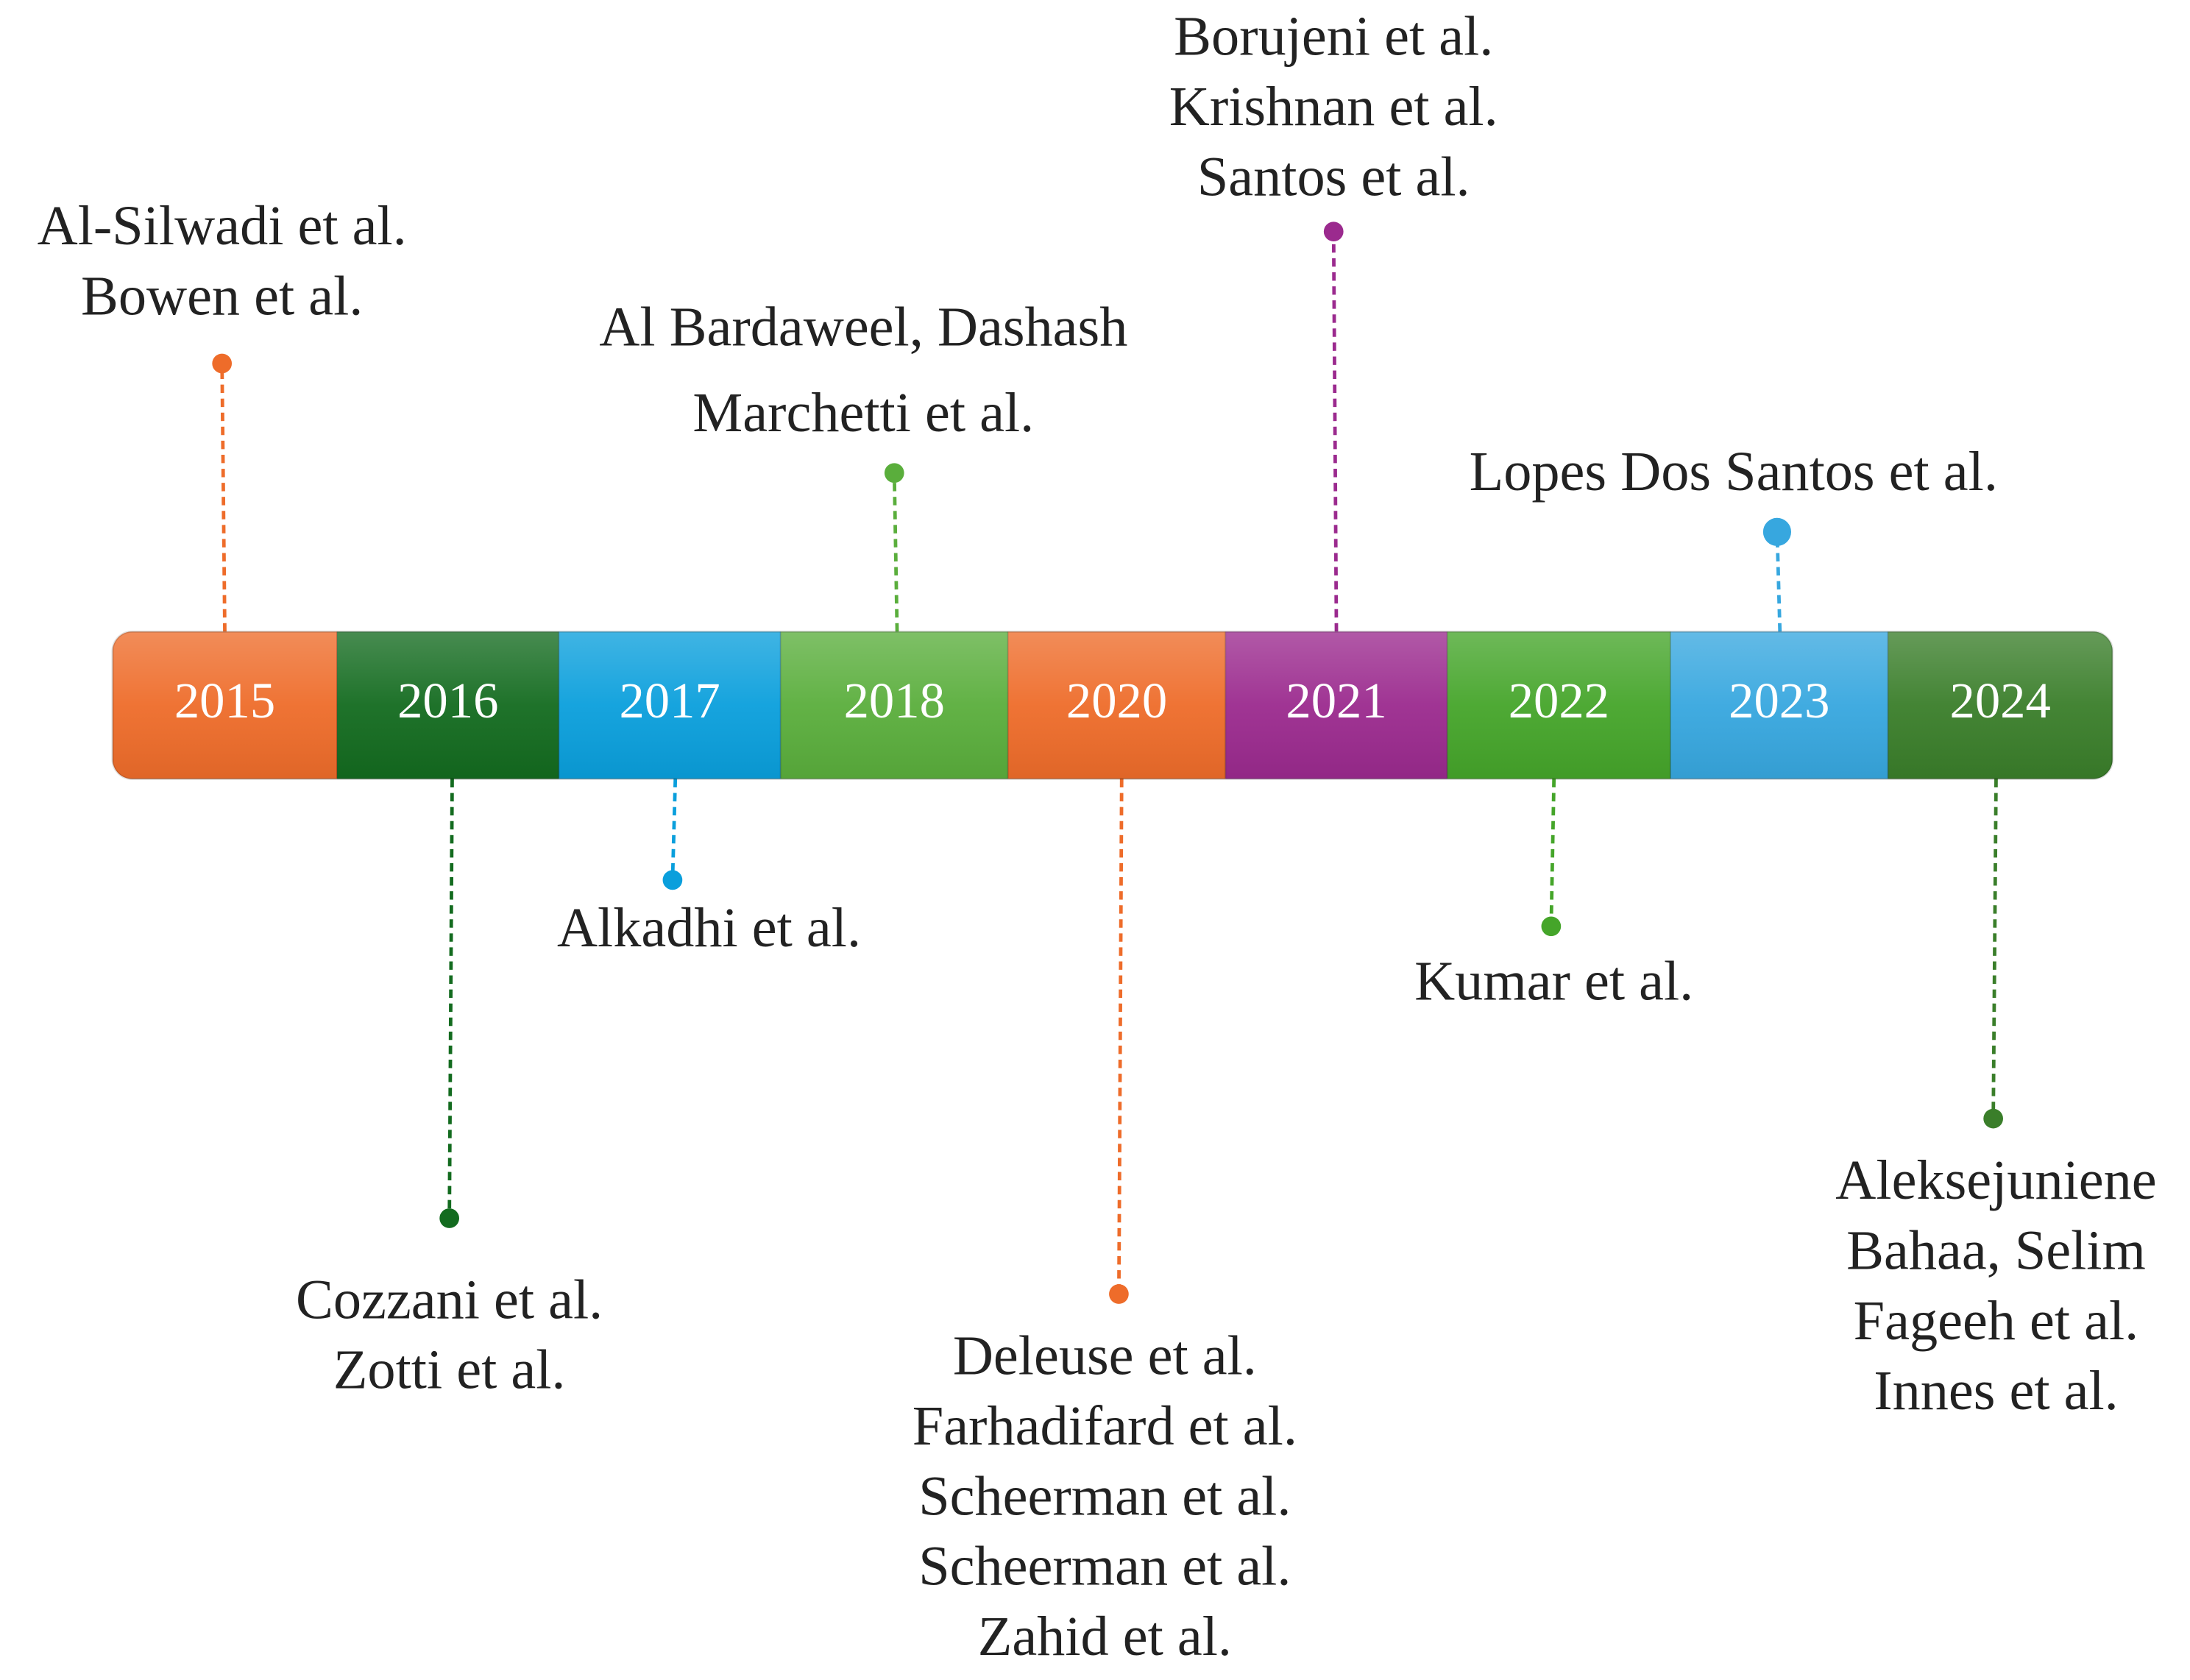 Image resolution: width=2190 pixels, height=1680 pixels. I want to click on author-label: Bowen et al., so click(222, 296).